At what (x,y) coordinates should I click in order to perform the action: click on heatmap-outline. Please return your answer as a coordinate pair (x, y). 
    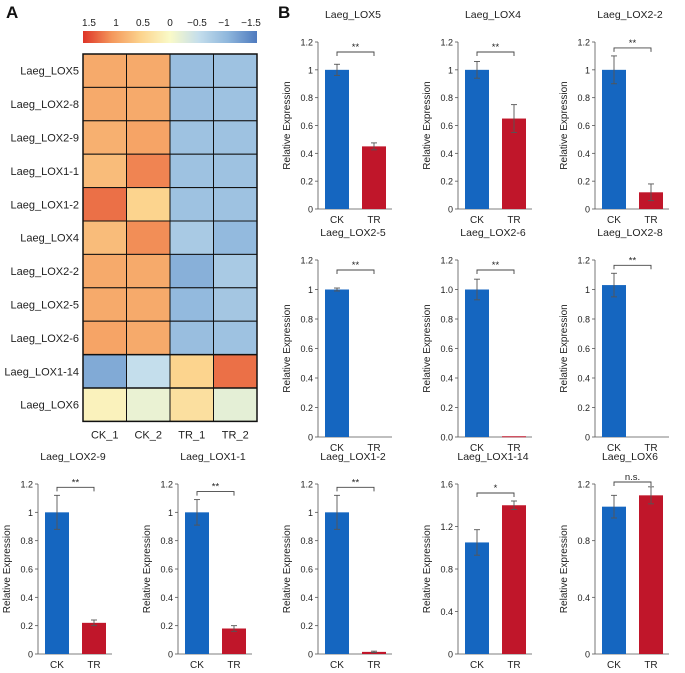
    Looking at the image, I should click on (170, 238).